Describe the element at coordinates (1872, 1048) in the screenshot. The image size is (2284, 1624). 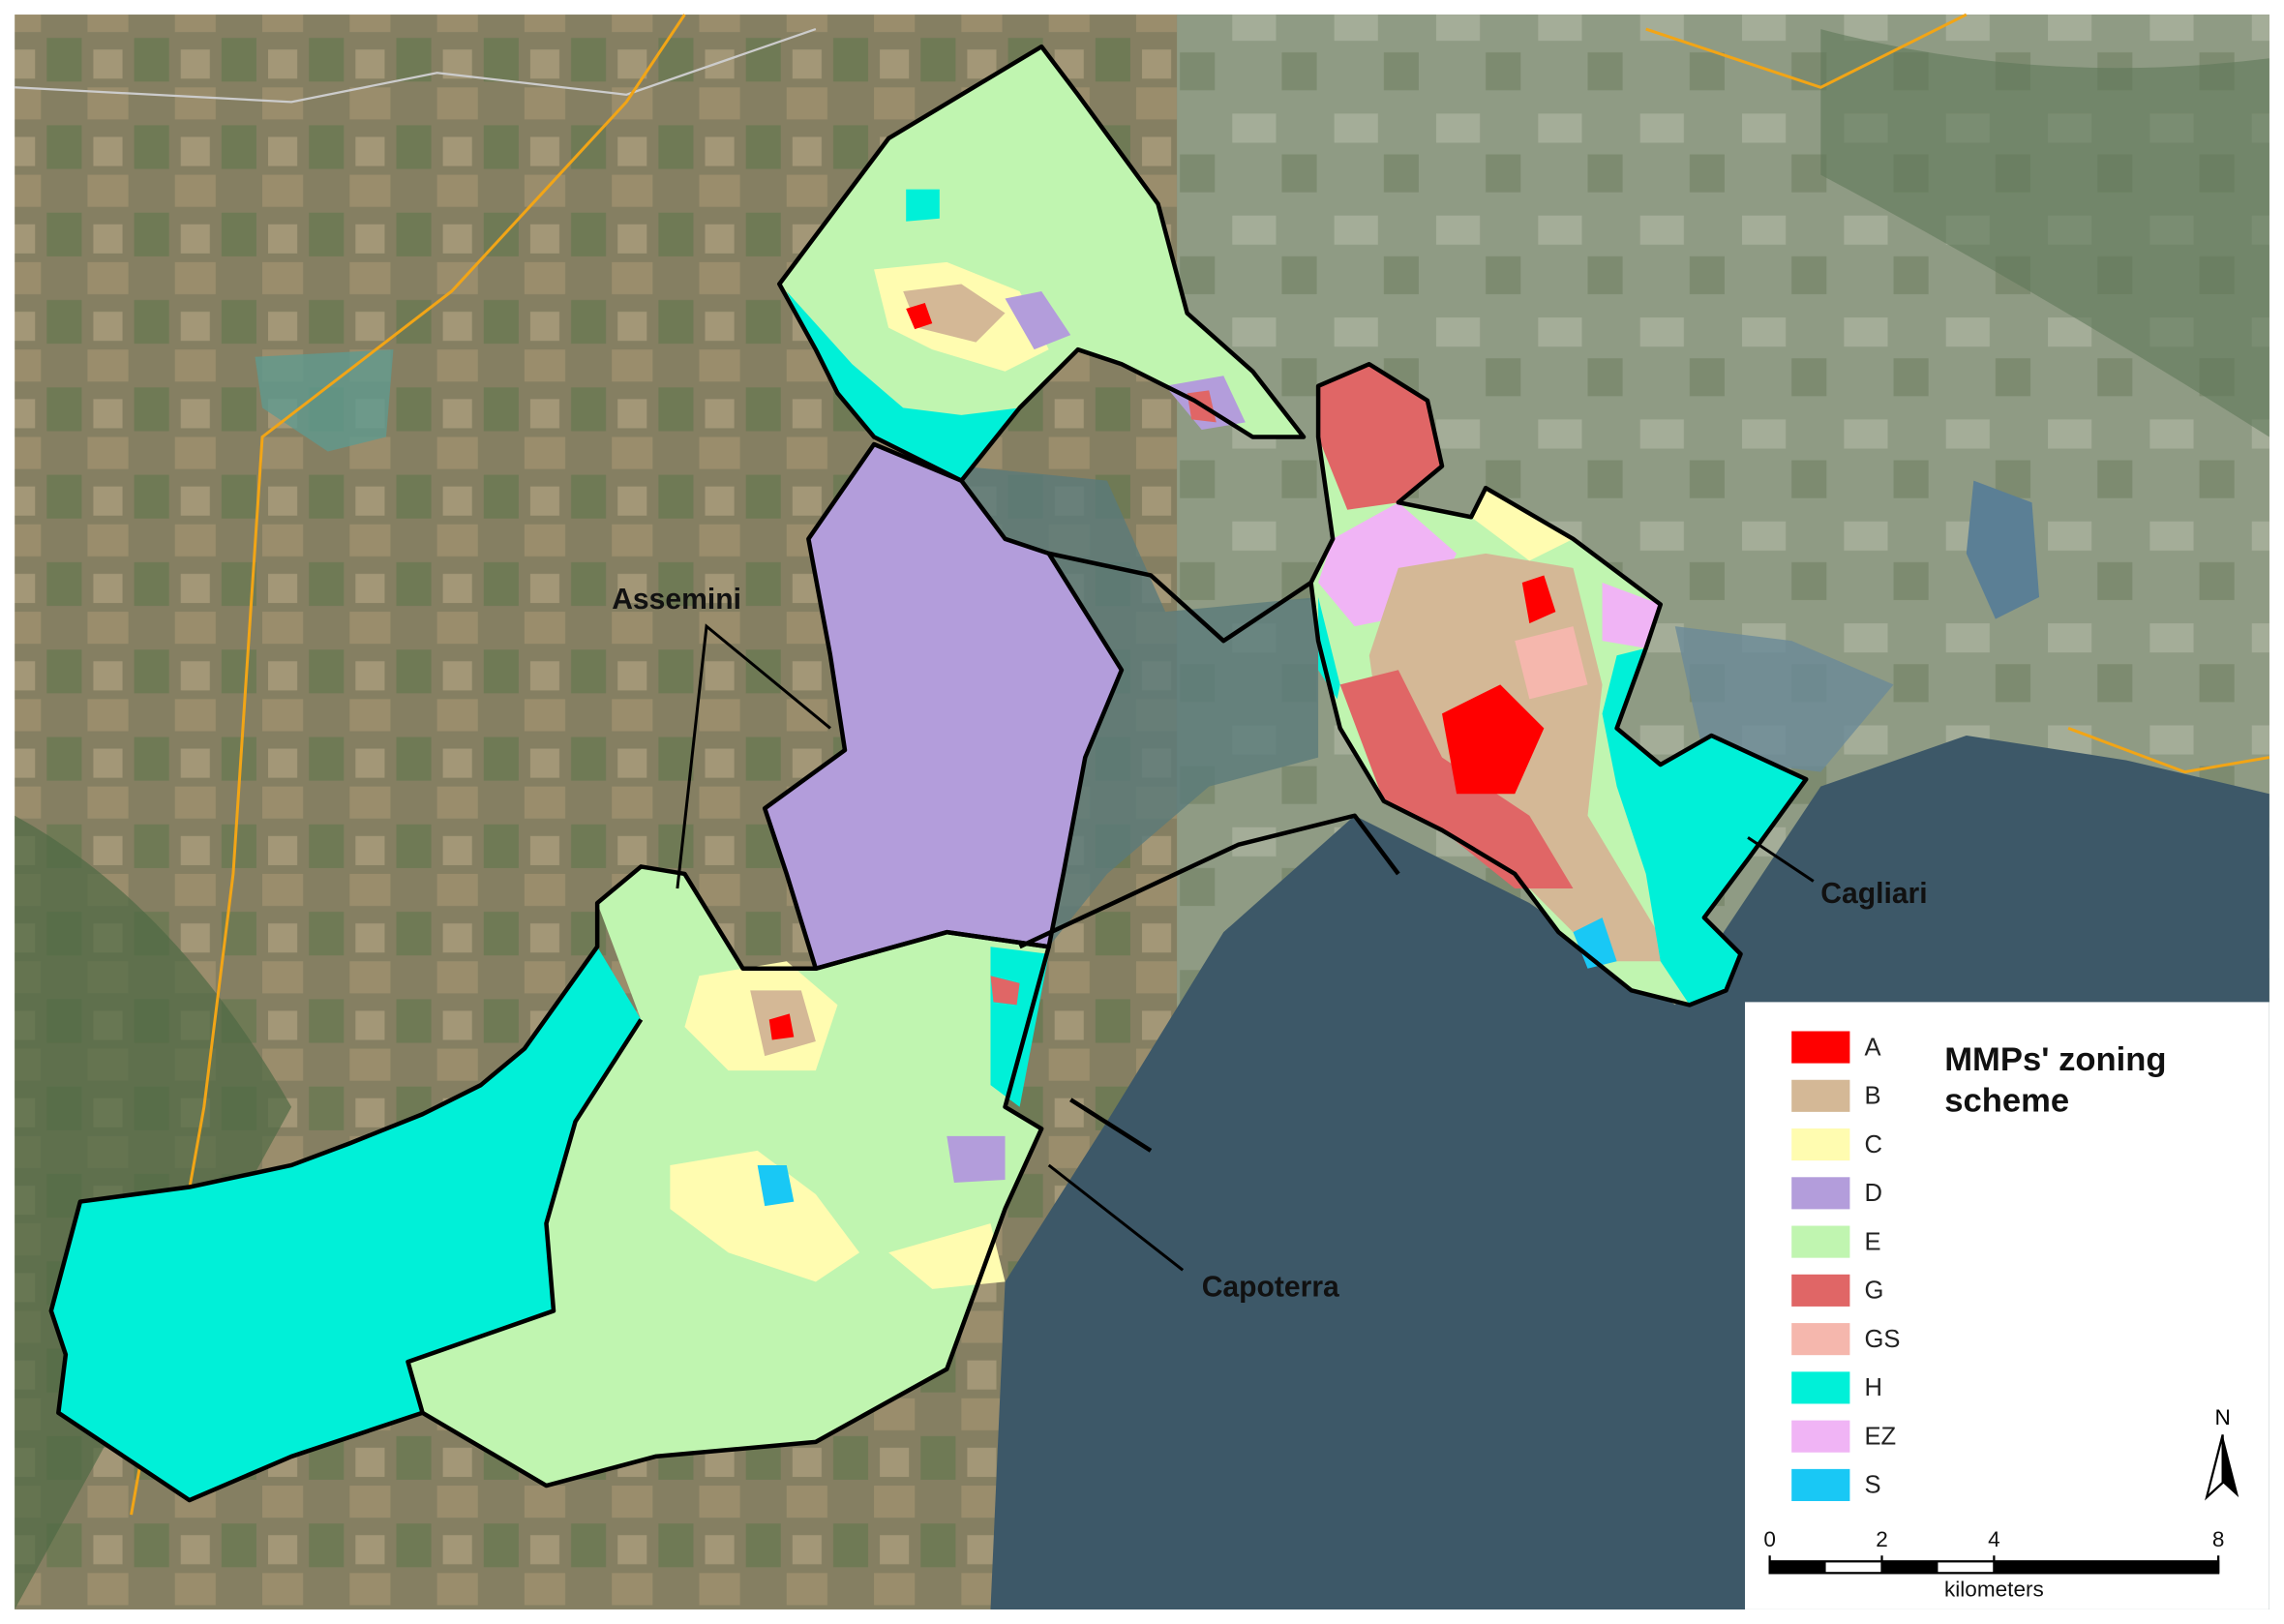
I see `legend-label: A` at that location.